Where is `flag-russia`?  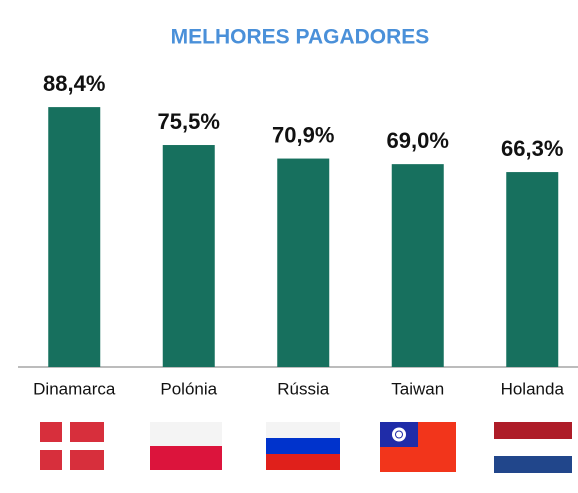
flag-russia is located at coordinates (303, 446).